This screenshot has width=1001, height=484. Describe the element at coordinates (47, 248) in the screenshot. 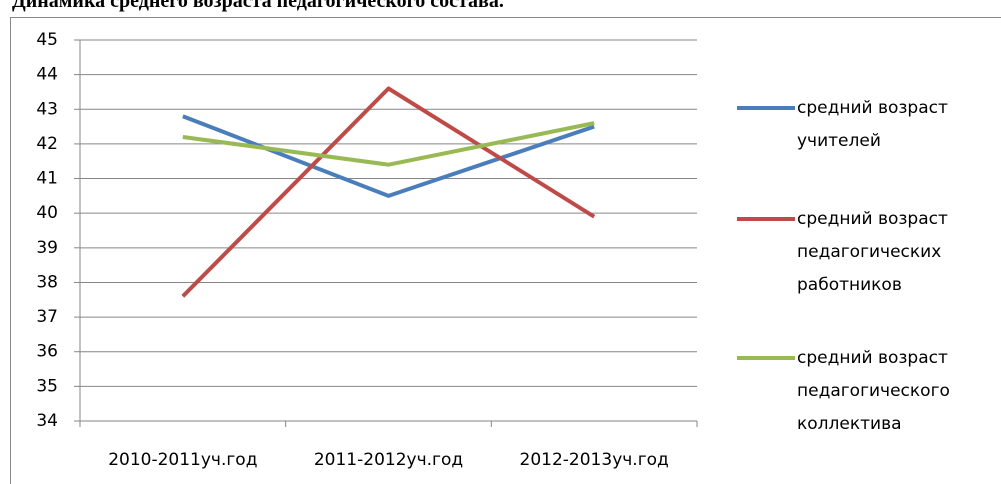

I see `y-tick-label: 39` at that location.